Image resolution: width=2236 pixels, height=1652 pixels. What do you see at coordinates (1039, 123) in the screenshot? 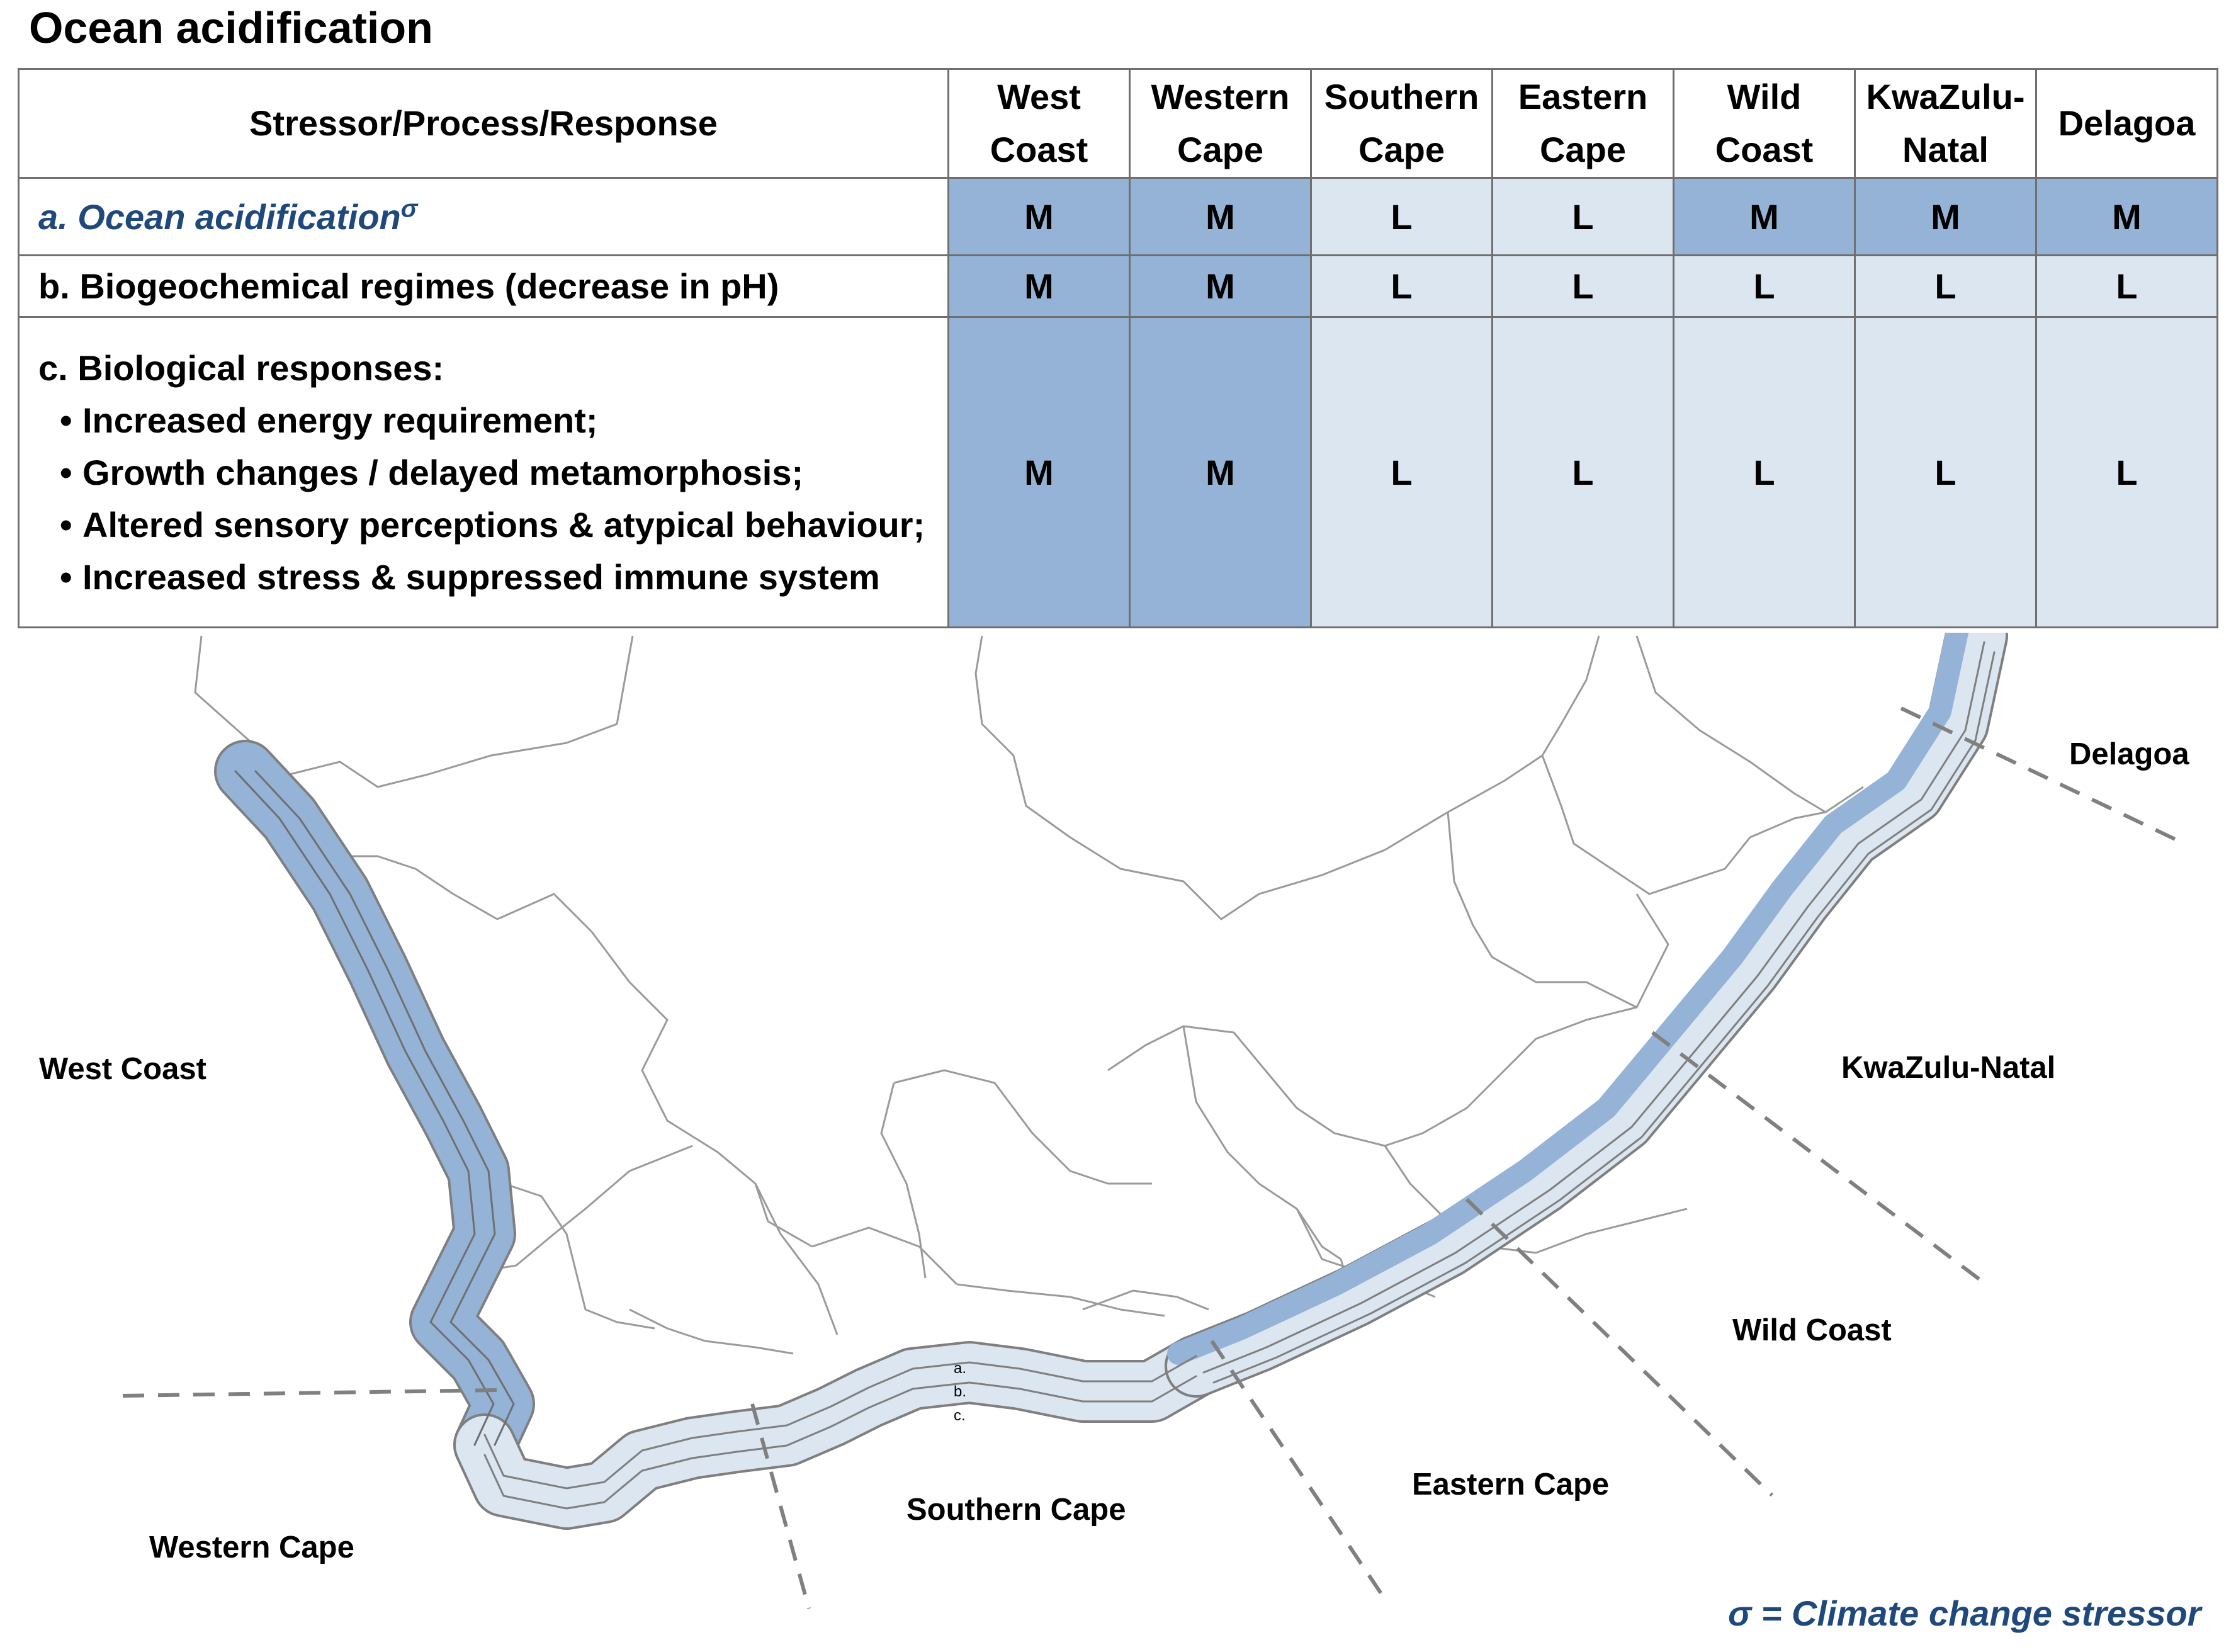
I see `header-west-coast: West Coast` at bounding box center [1039, 123].